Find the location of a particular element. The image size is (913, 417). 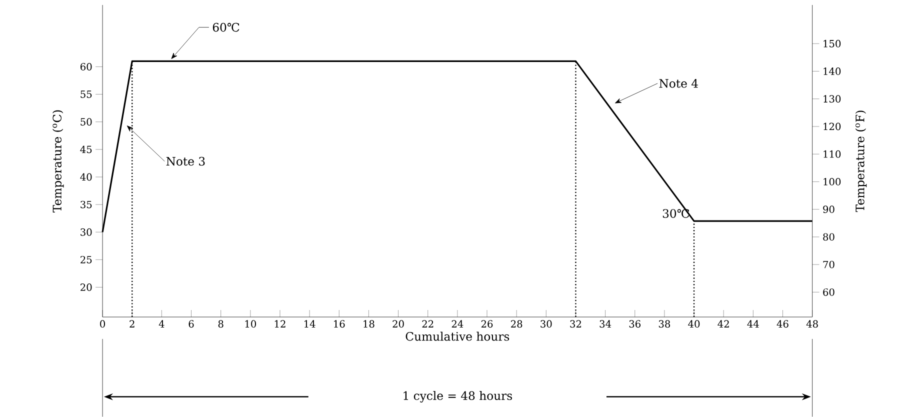

y2-tick-label: 60 is located at coordinates (828, 292).